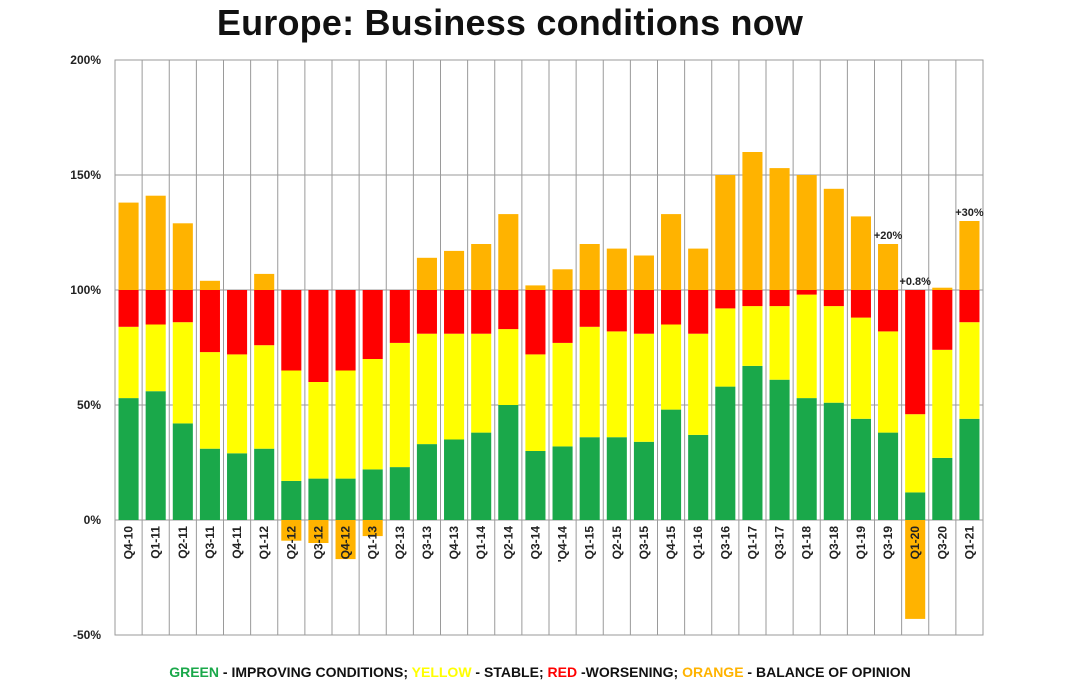  What do you see at coordinates (481, 543) in the screenshot?
I see `x-tick-label: Q1-14` at bounding box center [481, 543].